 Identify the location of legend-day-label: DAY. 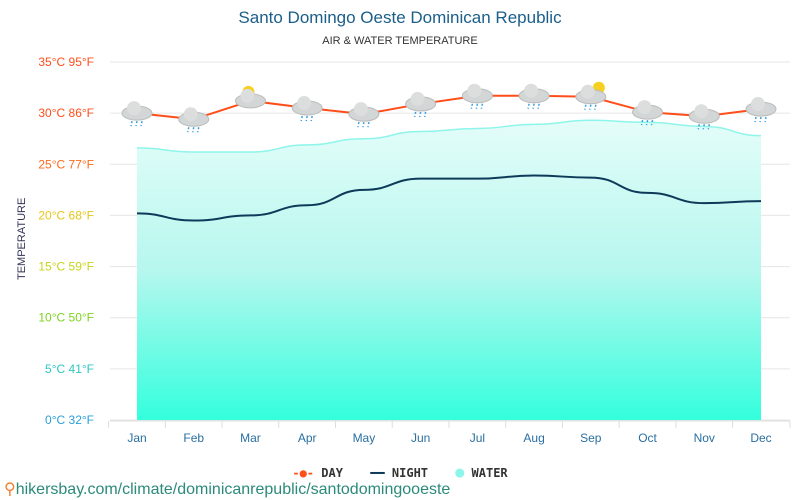
(332, 473).